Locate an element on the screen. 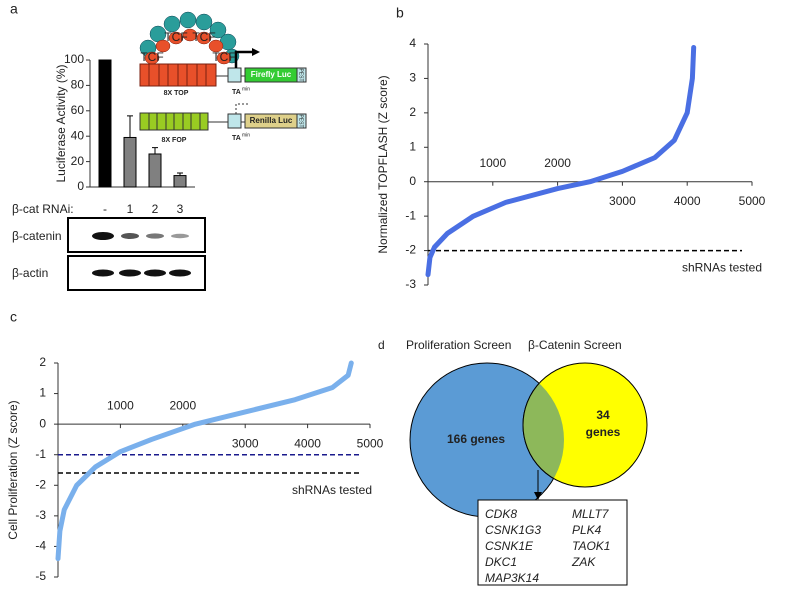 This screenshot has width=791, height=589. panel-label: c is located at coordinates (13, 317).